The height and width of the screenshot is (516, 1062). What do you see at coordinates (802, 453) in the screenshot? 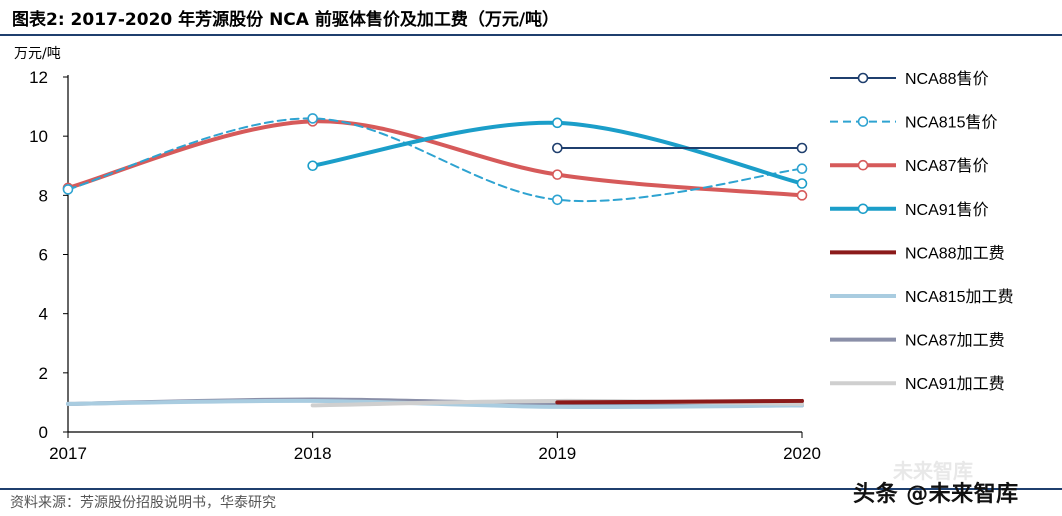
I see `x-tick-label: 2020` at bounding box center [802, 453].